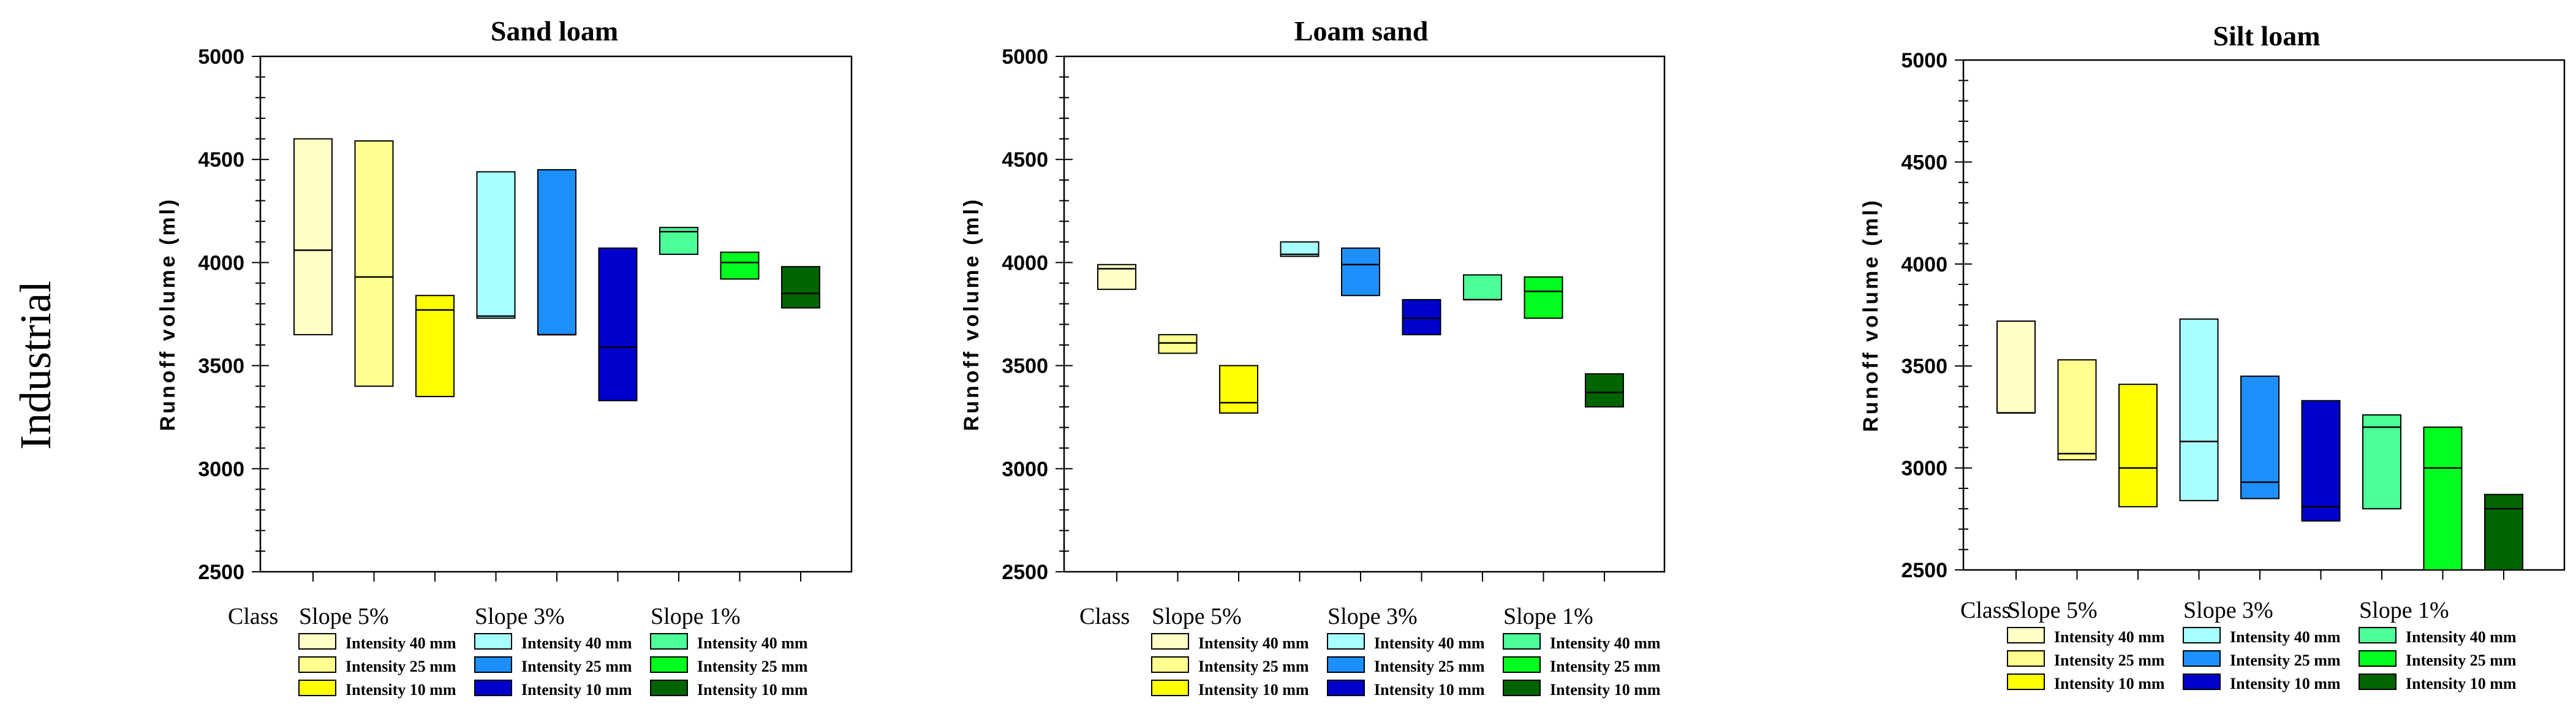 This screenshot has height=717, width=2576. What do you see at coordinates (1373, 616) in the screenshot?
I see `group-label: Slope 3%` at bounding box center [1373, 616].